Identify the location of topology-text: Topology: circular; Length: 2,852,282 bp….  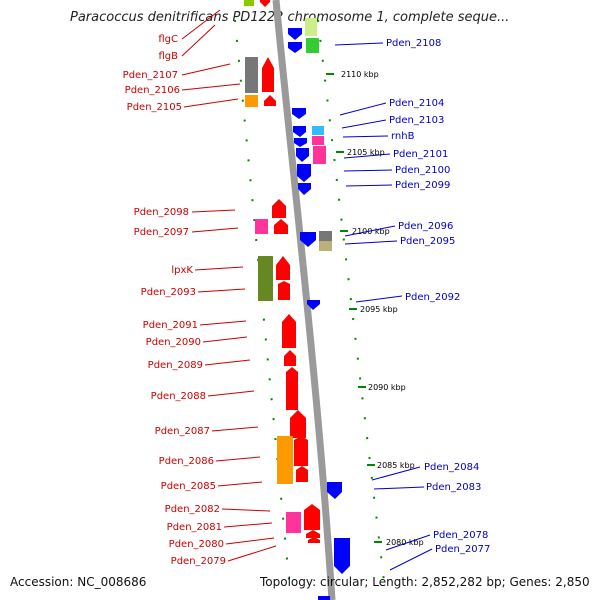
(425, 582).